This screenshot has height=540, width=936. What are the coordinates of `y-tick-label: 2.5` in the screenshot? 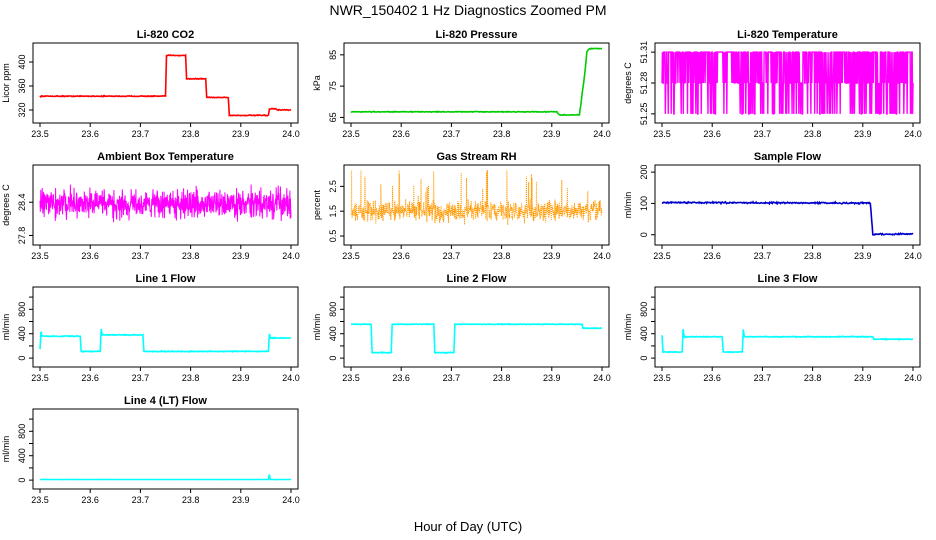 It's located at (333, 186).